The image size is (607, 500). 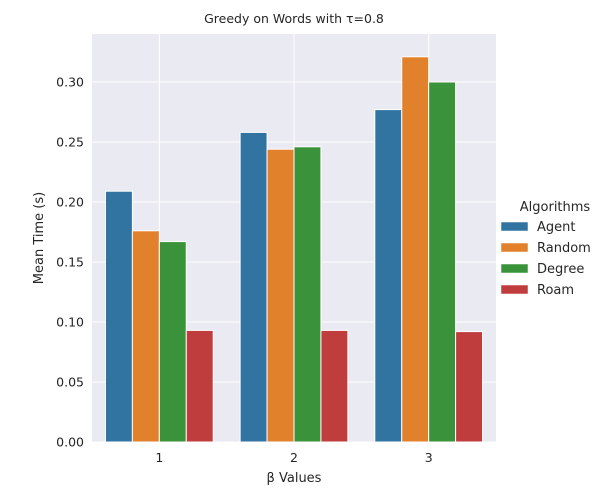 What do you see at coordinates (159, 457) in the screenshot?
I see `x-tick-label: 1` at bounding box center [159, 457].